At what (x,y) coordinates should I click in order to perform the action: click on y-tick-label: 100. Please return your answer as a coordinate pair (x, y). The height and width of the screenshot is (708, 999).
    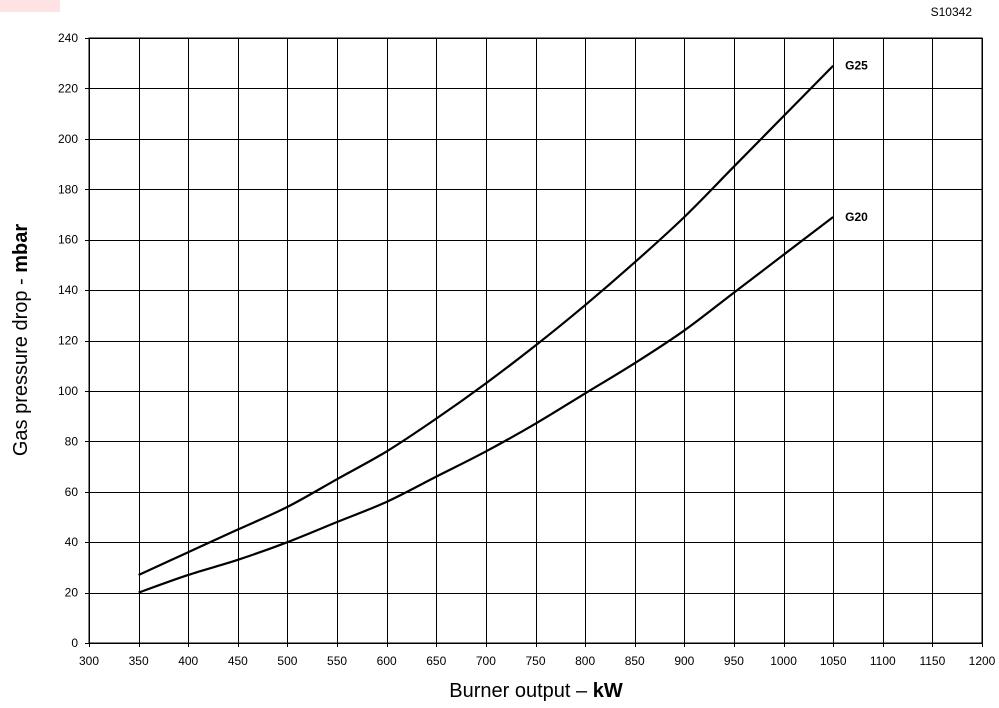
    Looking at the image, I should click on (68, 391).